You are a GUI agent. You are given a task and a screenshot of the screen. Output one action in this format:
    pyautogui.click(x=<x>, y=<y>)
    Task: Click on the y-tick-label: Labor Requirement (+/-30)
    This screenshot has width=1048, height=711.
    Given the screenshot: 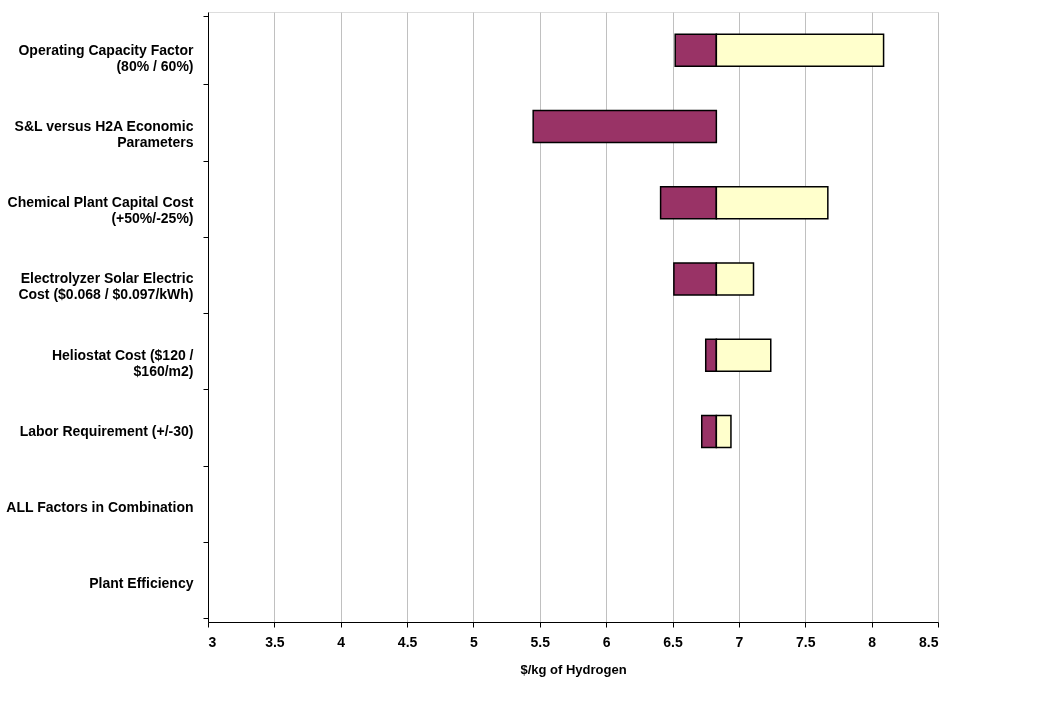 What is the action you would take?
    pyautogui.click(x=106, y=430)
    